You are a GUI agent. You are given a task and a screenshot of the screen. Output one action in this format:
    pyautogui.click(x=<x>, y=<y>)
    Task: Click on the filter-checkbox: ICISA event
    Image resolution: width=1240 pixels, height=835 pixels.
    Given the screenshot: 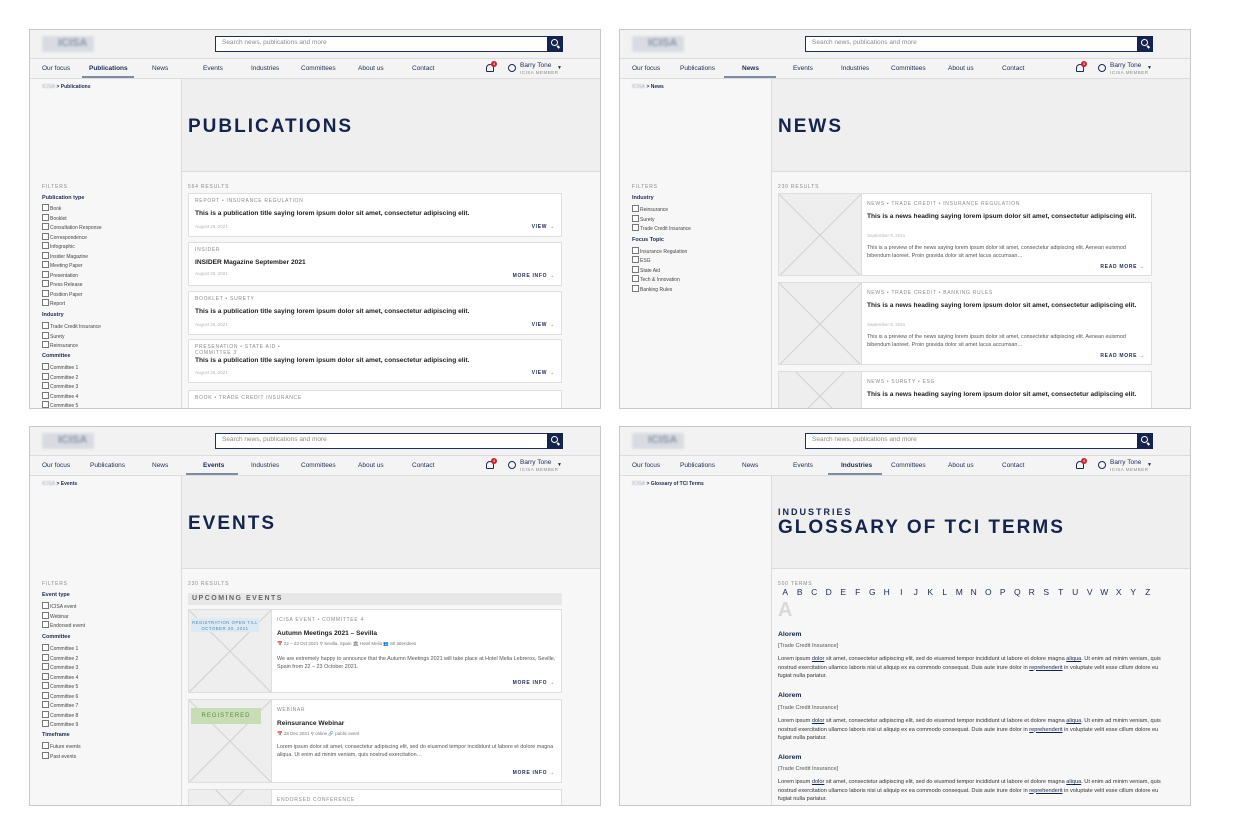 What is the action you would take?
    pyautogui.click(x=59, y=606)
    